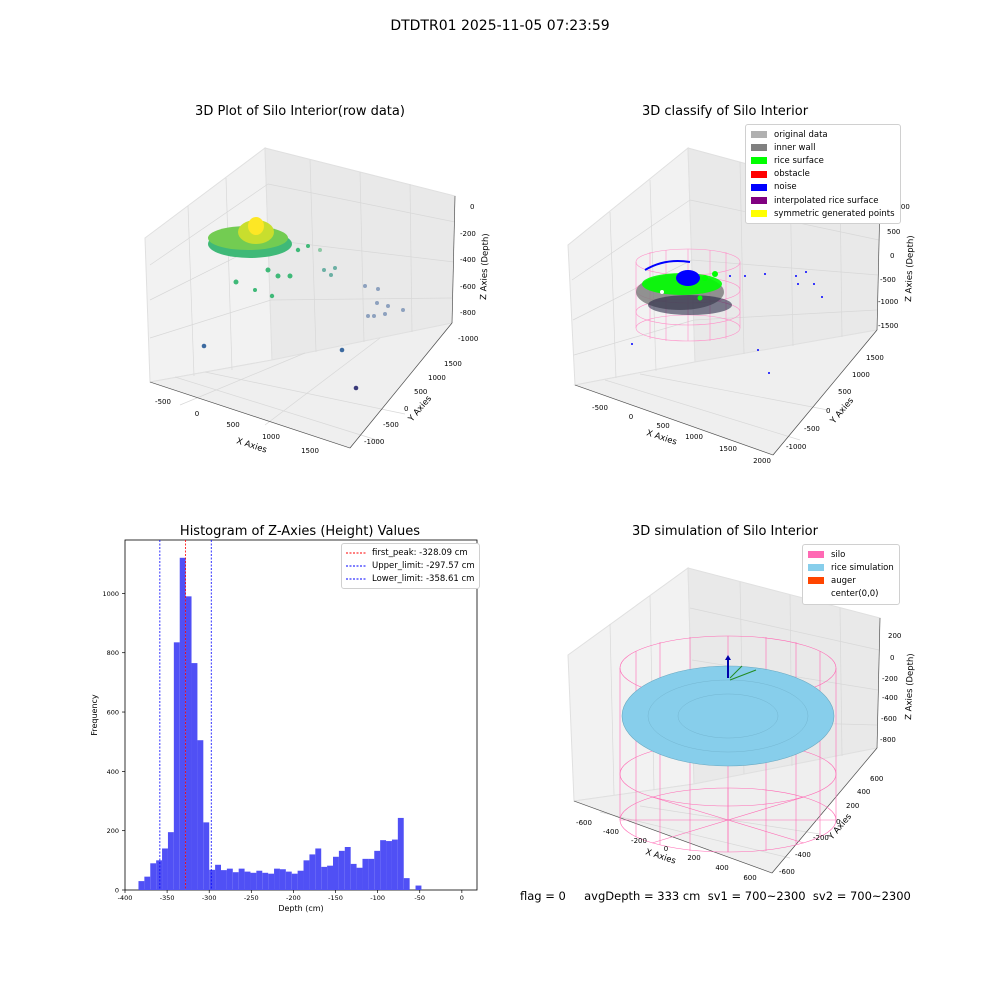  What do you see at coordinates (888, 302) in the screenshot?
I see `classify-ztick: -1000` at bounding box center [888, 302].